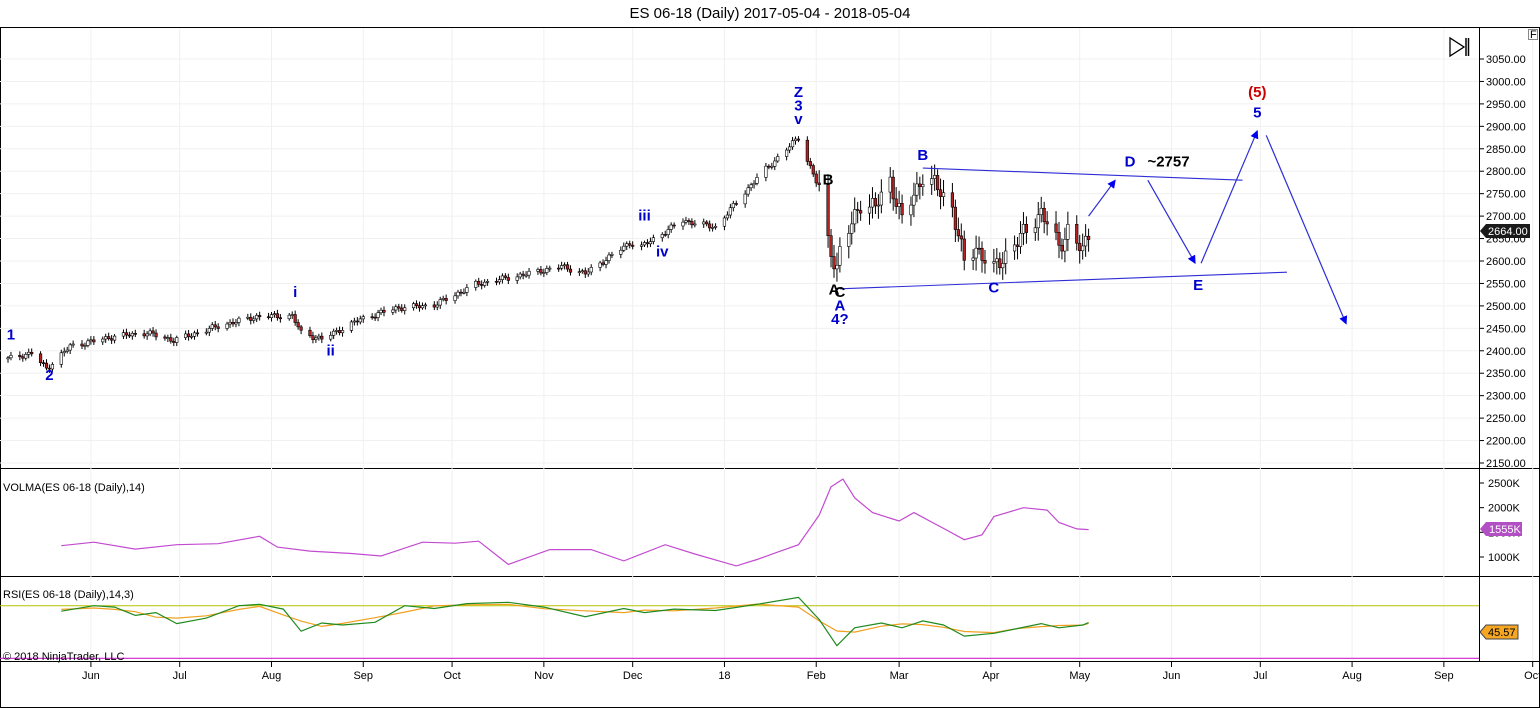  Describe the element at coordinates (575, 618) in the screenshot. I see `rsi-signal-line` at that location.